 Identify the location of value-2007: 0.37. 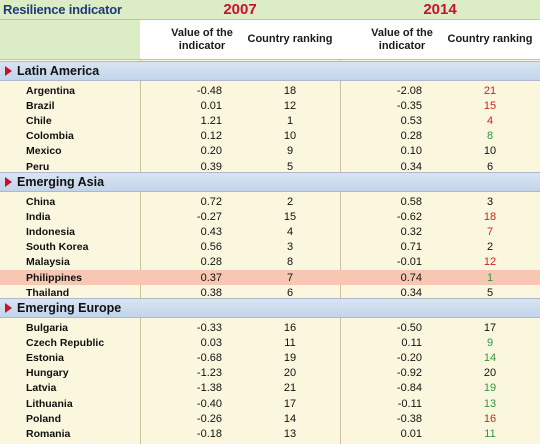
(211, 277).